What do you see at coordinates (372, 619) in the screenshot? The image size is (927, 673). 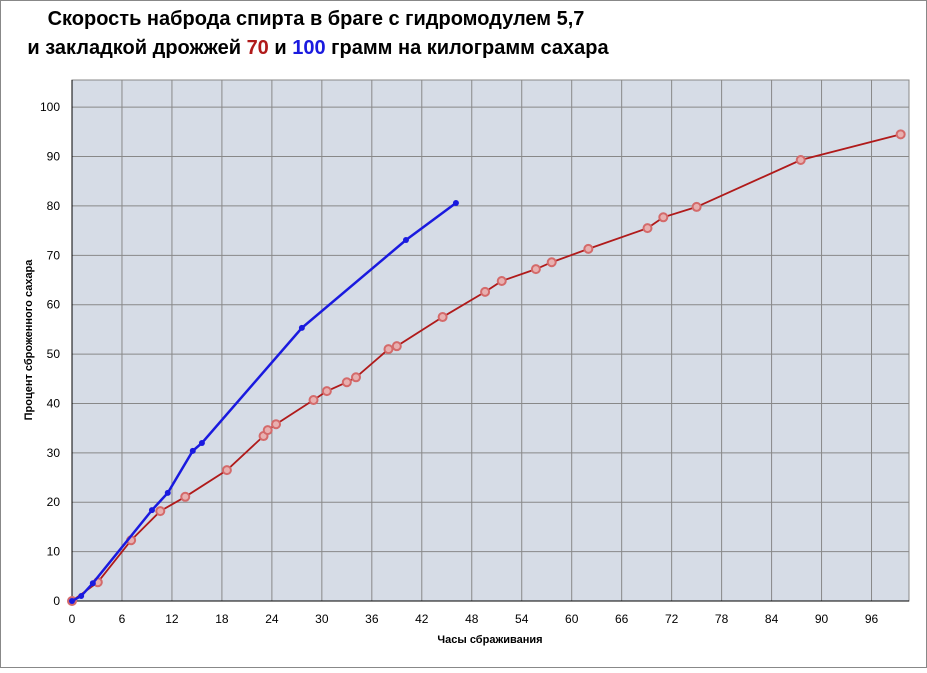 I see `x-tick-label: 36` at bounding box center [372, 619].